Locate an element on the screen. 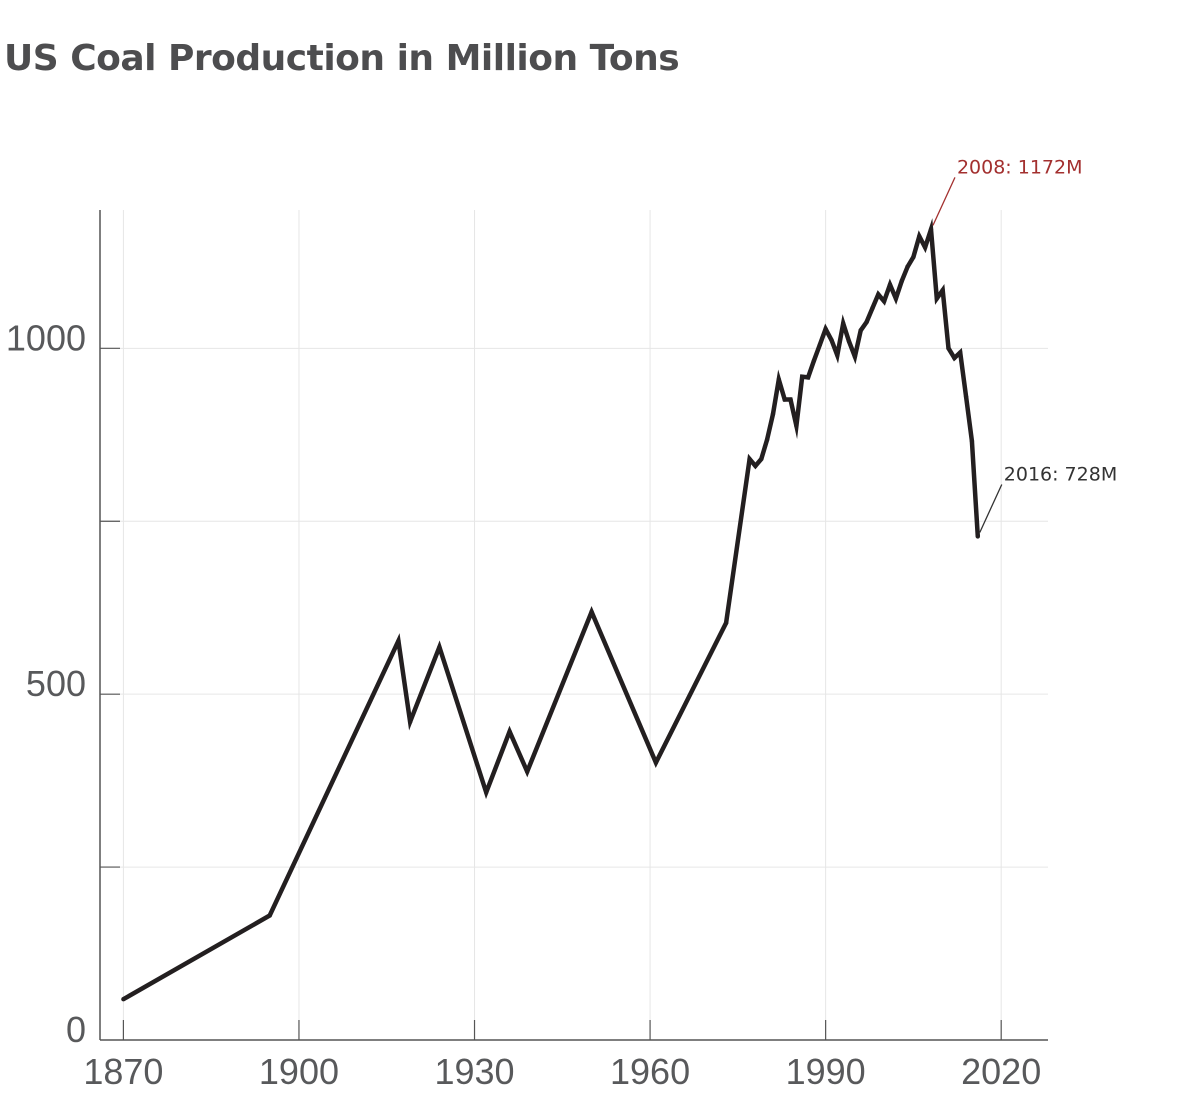 The image size is (1200, 1093). x-tick-label: 1870 is located at coordinates (123, 1071).